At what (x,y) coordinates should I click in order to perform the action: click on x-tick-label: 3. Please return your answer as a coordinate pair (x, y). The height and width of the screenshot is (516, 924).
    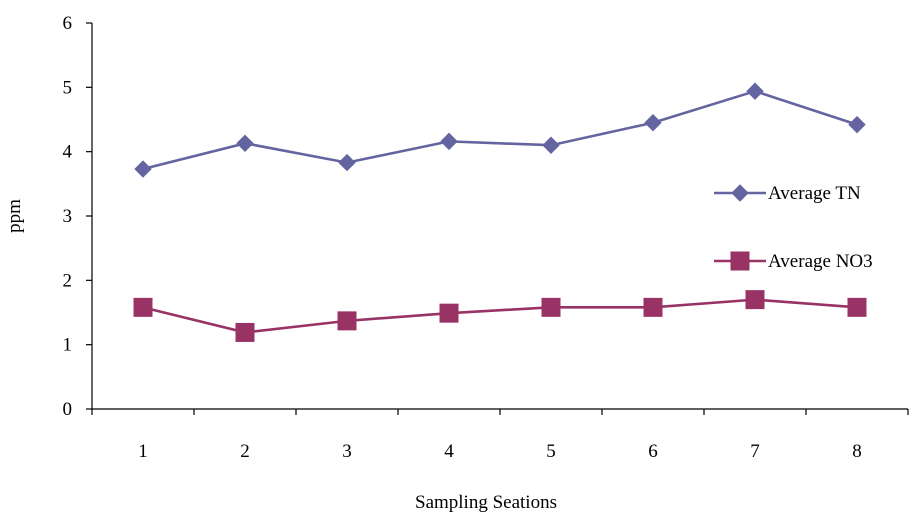
    Looking at the image, I should click on (347, 451).